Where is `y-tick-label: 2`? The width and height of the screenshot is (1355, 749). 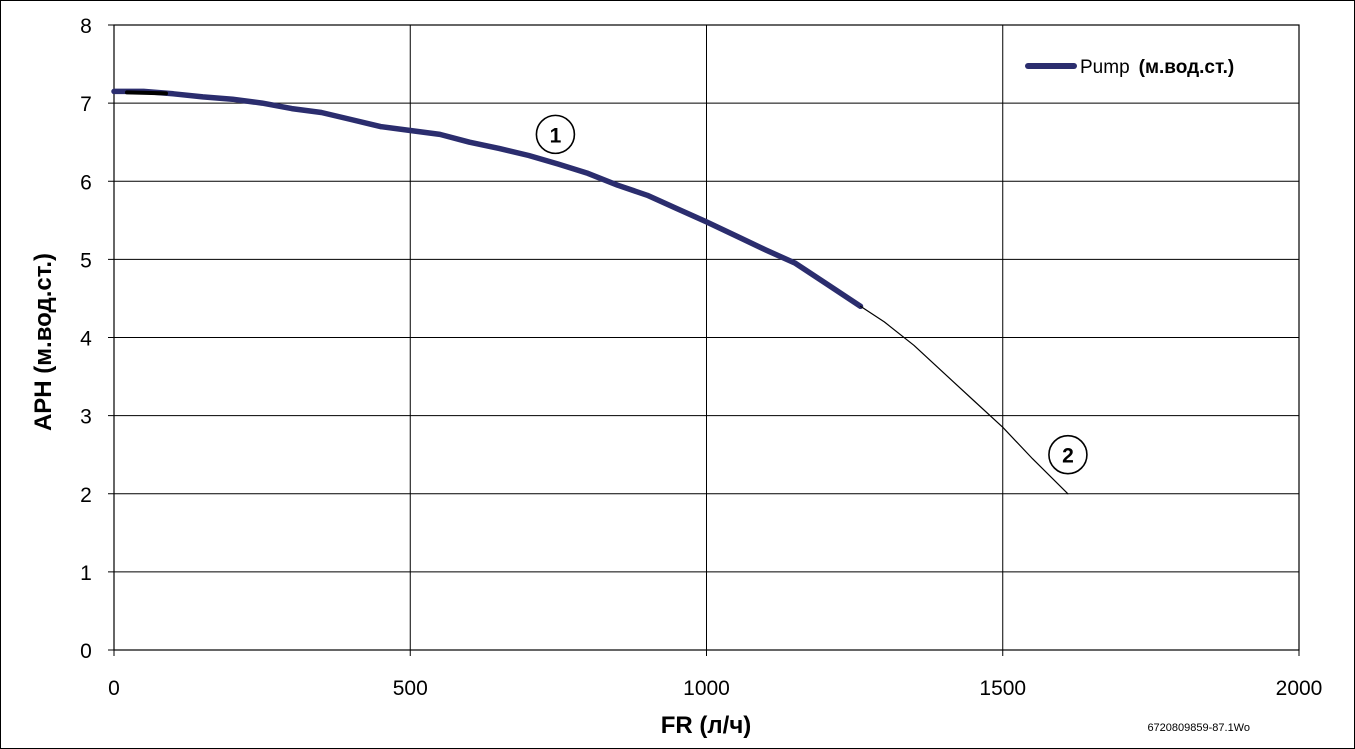
y-tick-label: 2 is located at coordinates (86, 495).